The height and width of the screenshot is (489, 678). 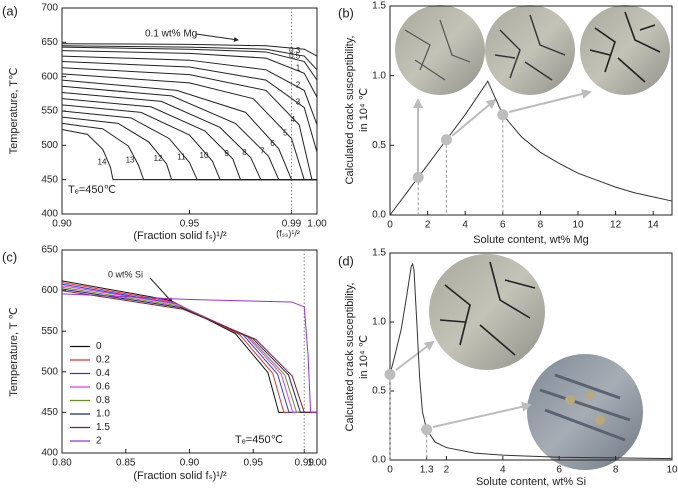 What do you see at coordinates (161, 290) in the screenshot?
I see `annotation-arrow` at bounding box center [161, 290].